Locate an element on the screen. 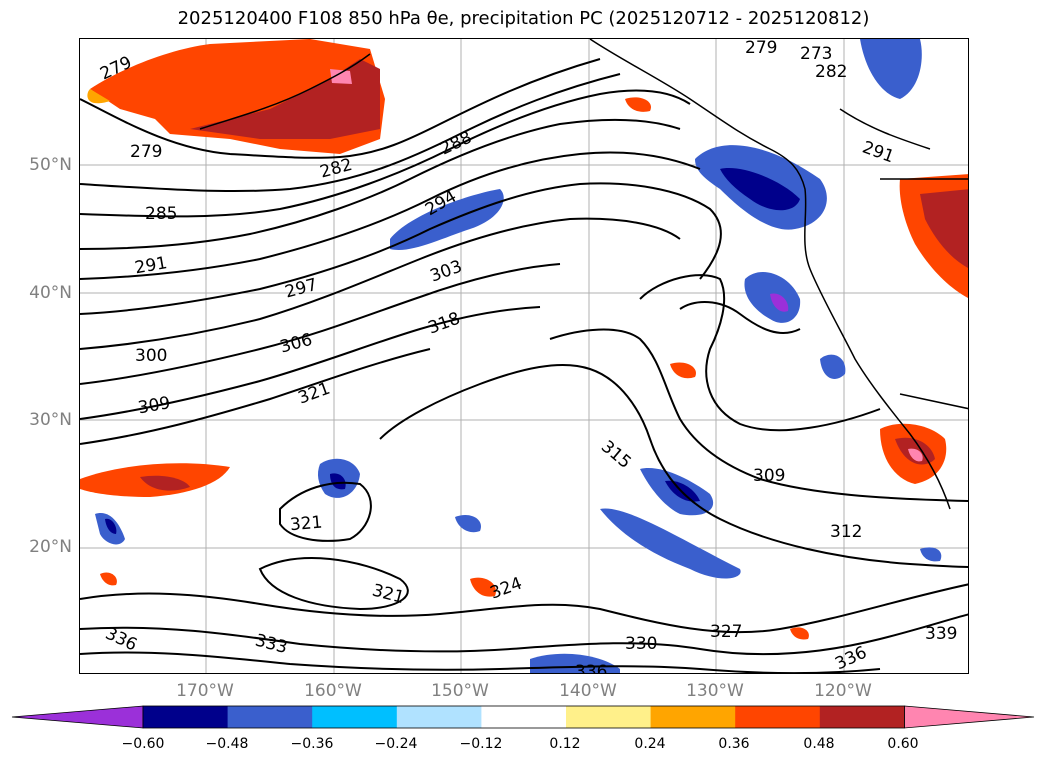 The height and width of the screenshot is (767, 1047). alaska-peninsula-coast is located at coordinates (285, 91).